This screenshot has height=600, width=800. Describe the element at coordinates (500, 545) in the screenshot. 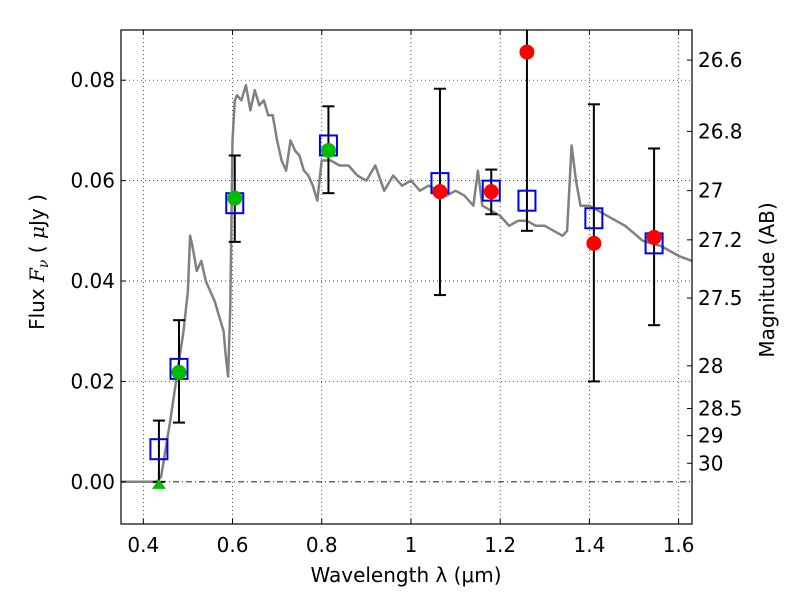

I see `x-tick-label: 1.2` at that location.